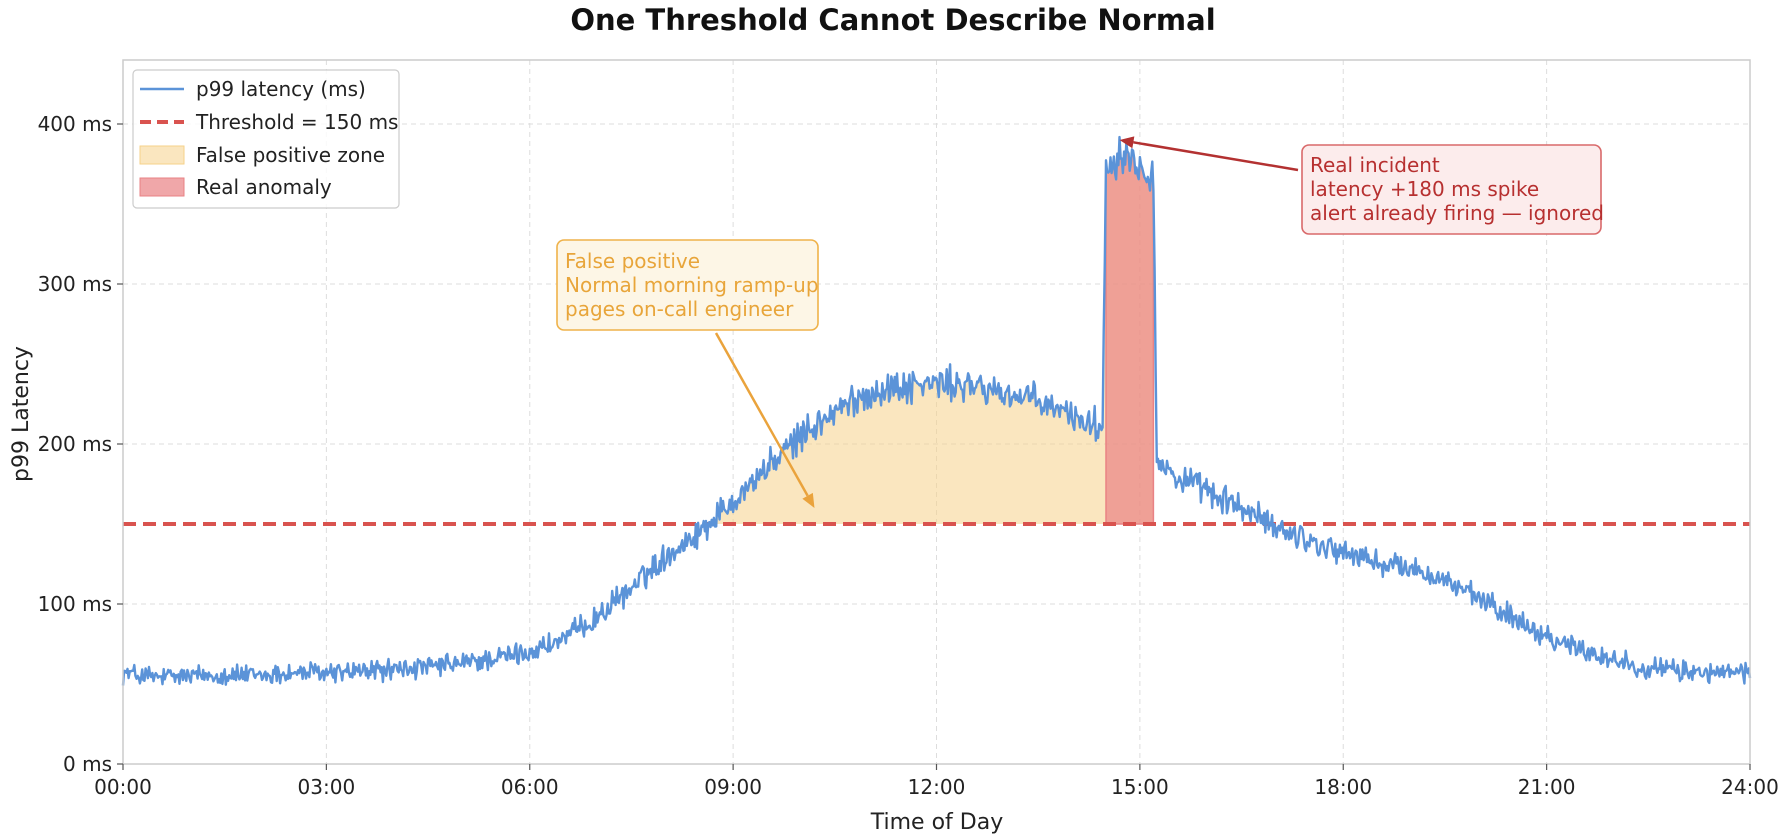 The width and height of the screenshot is (1787, 838). I want to click on annotation-false-positive-arrow, so click(761, 414).